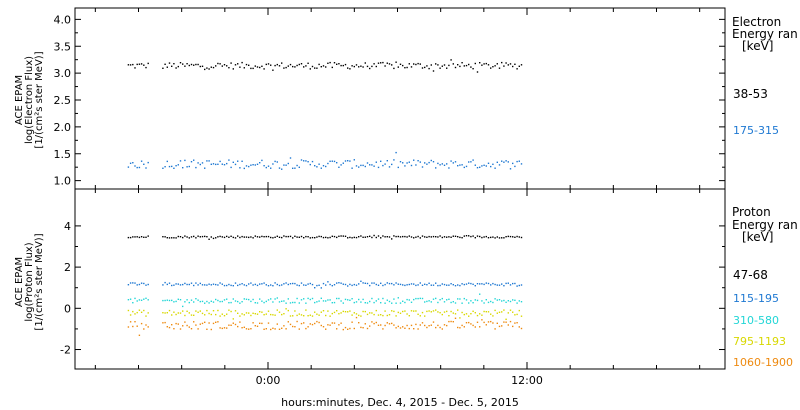  Describe the element at coordinates (751, 212) in the screenshot. I see `proton-legend-title: Proton` at that location.